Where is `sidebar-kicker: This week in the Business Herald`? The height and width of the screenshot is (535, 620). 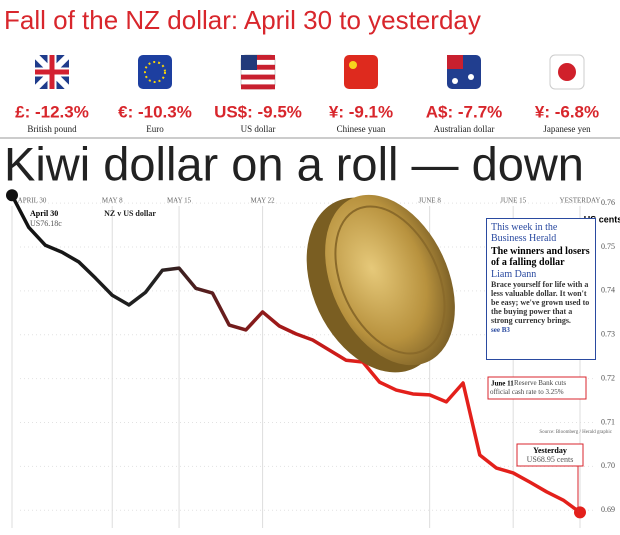 sidebar-kicker: This week in the Business Herald is located at coordinates (524, 233).